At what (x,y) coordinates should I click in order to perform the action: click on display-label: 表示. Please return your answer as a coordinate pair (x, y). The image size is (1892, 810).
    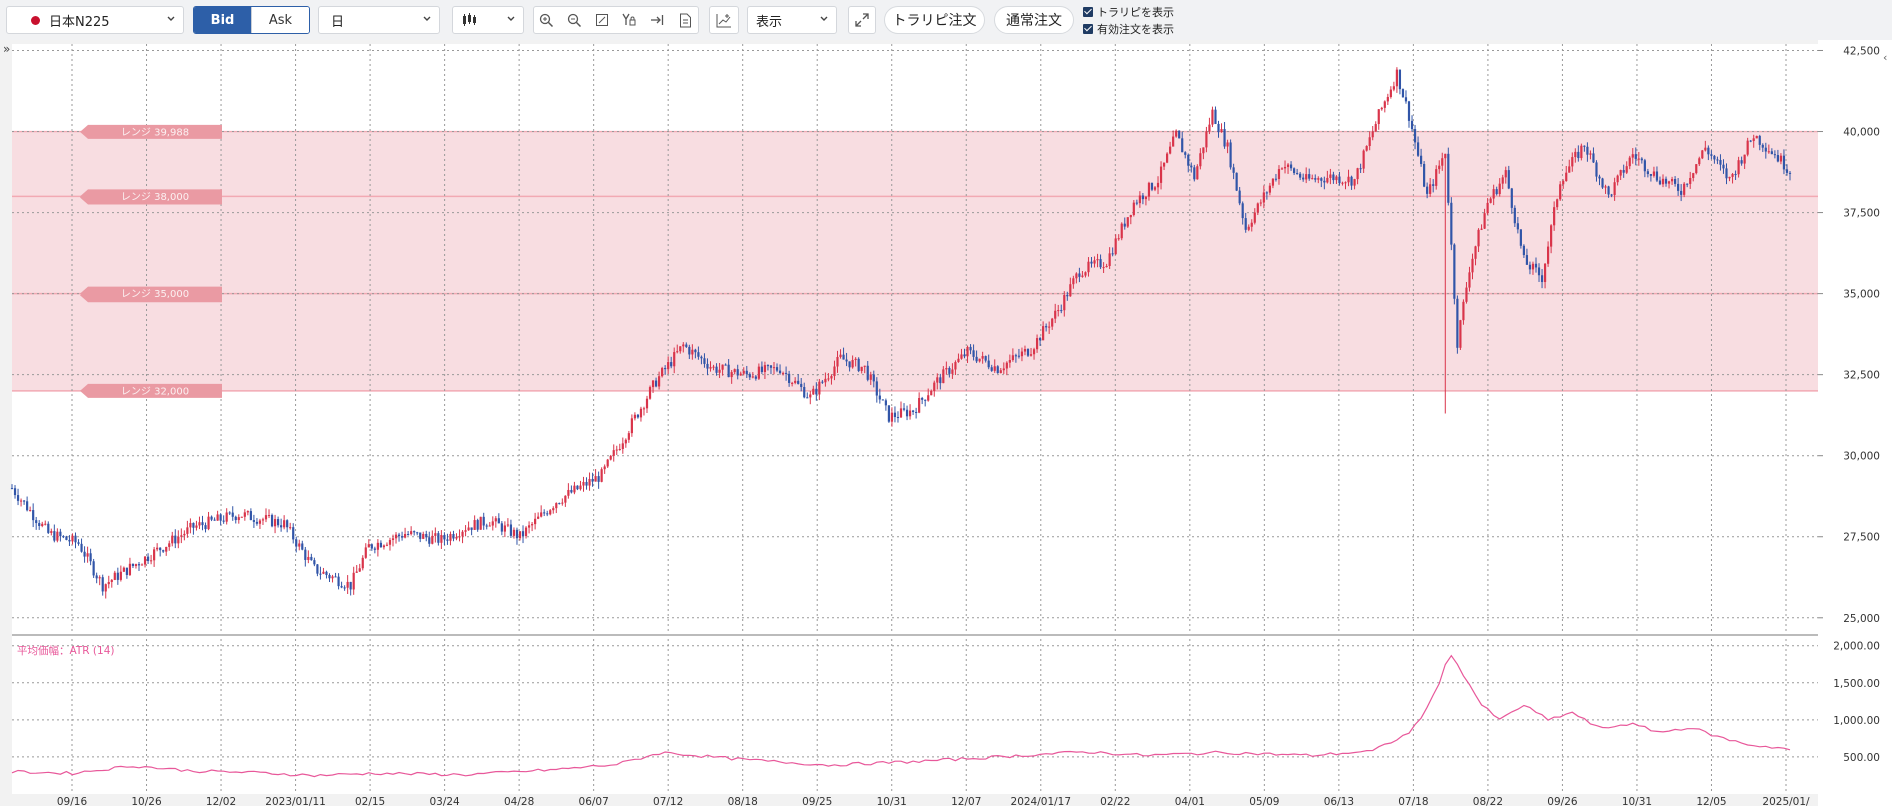
    Looking at the image, I should click on (769, 22).